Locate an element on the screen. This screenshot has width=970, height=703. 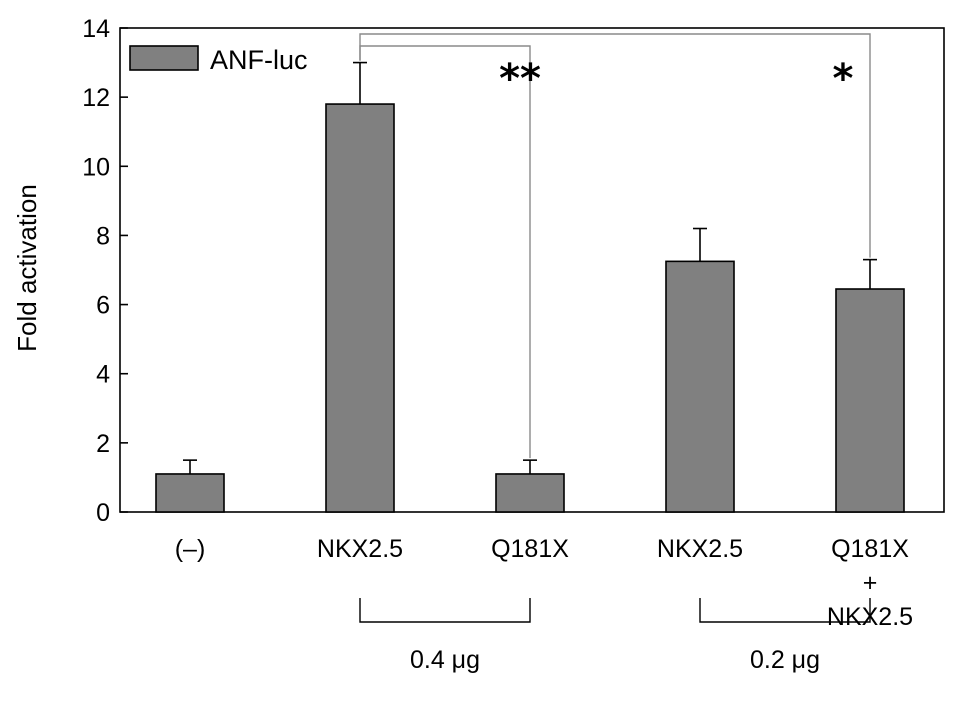
x-tick-label: + is located at coordinates (870, 583).